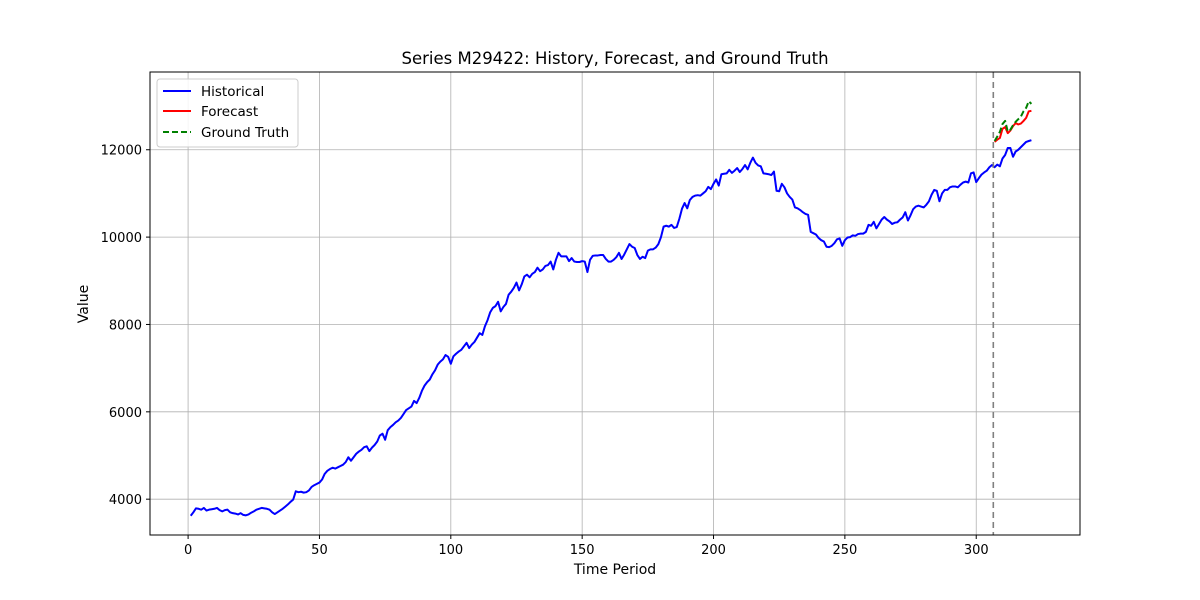 The image size is (1200, 600). Describe the element at coordinates (121, 238) in the screenshot. I see `y-tick-label: 10000` at that location.